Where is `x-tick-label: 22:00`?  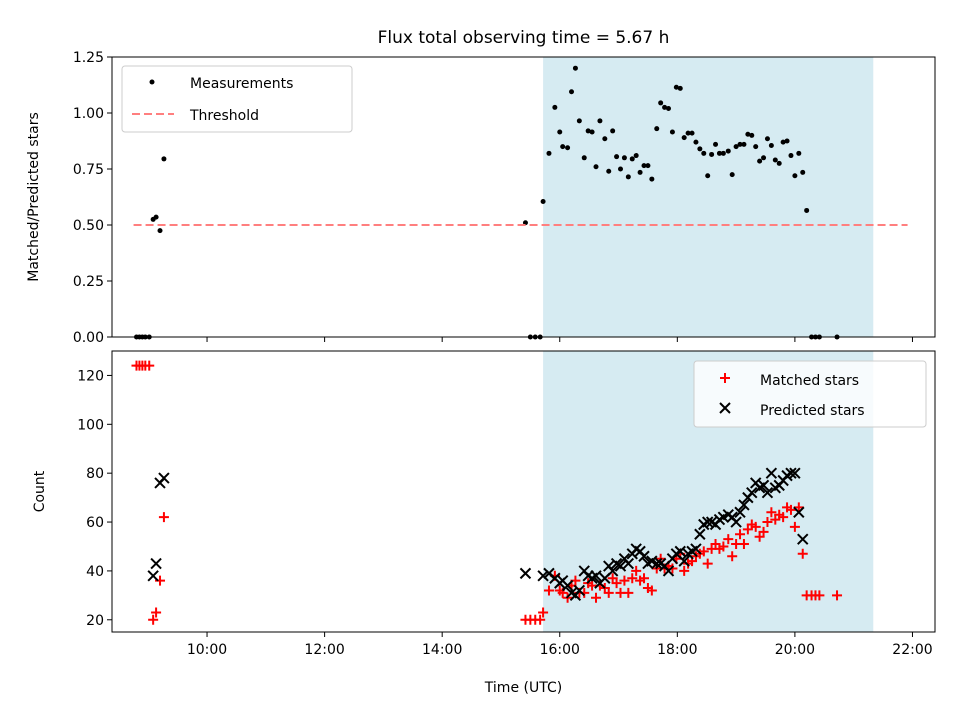
x-tick-label: 22:00 is located at coordinates (912, 650).